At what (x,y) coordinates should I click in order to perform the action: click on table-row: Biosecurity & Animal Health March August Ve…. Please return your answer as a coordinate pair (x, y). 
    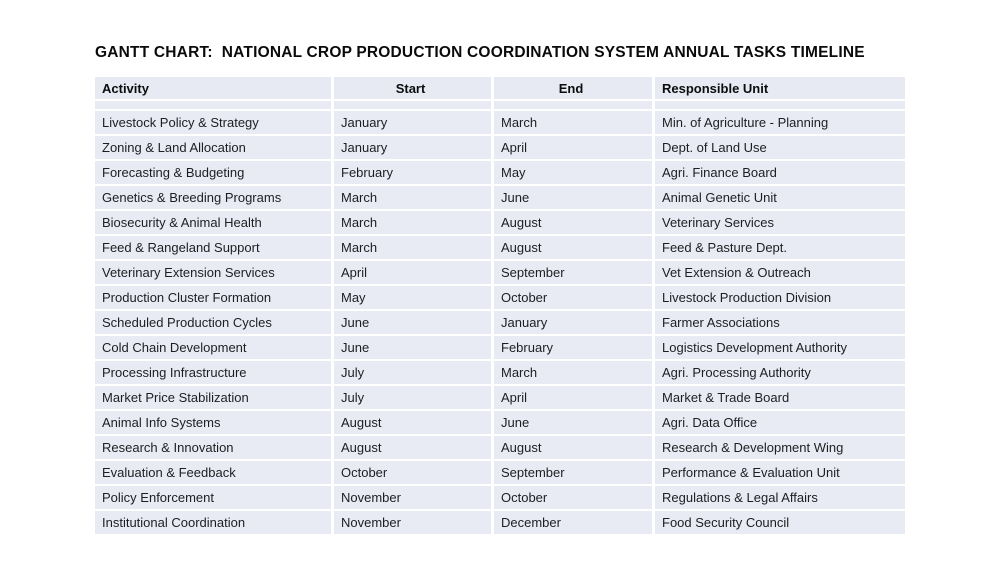
    Looking at the image, I should click on (500, 222).